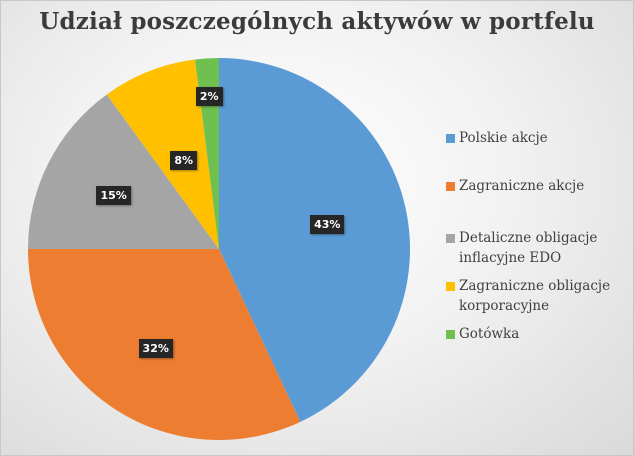 This screenshot has width=634, height=456. I want to click on legend-item-obligacje-korporacyjne: Zagraniczne obligacje korporacyjne, so click(528, 296).